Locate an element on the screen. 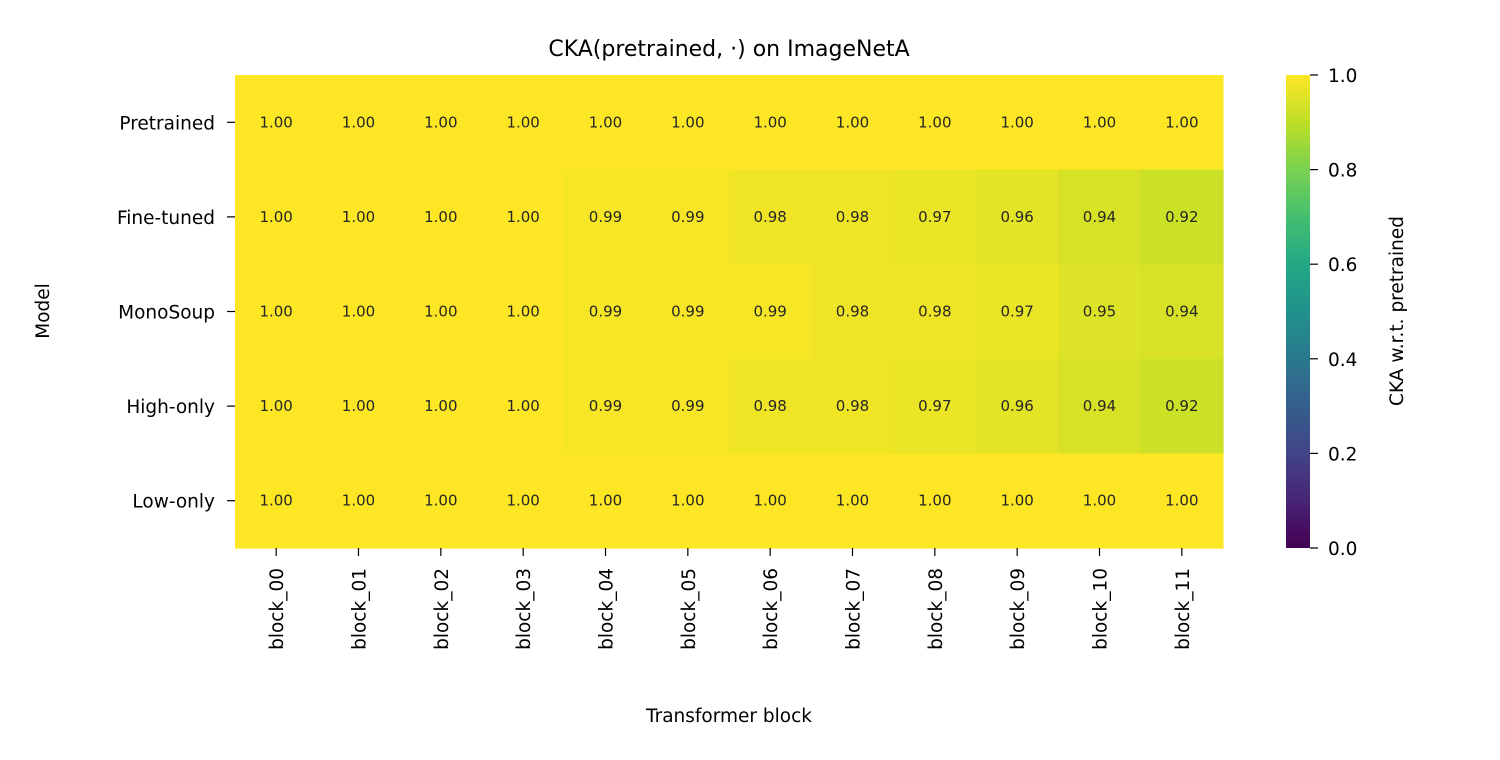 Image resolution: width=1500 pixels, height=760 pixels. y-tick-label: Low-only is located at coordinates (173, 502).